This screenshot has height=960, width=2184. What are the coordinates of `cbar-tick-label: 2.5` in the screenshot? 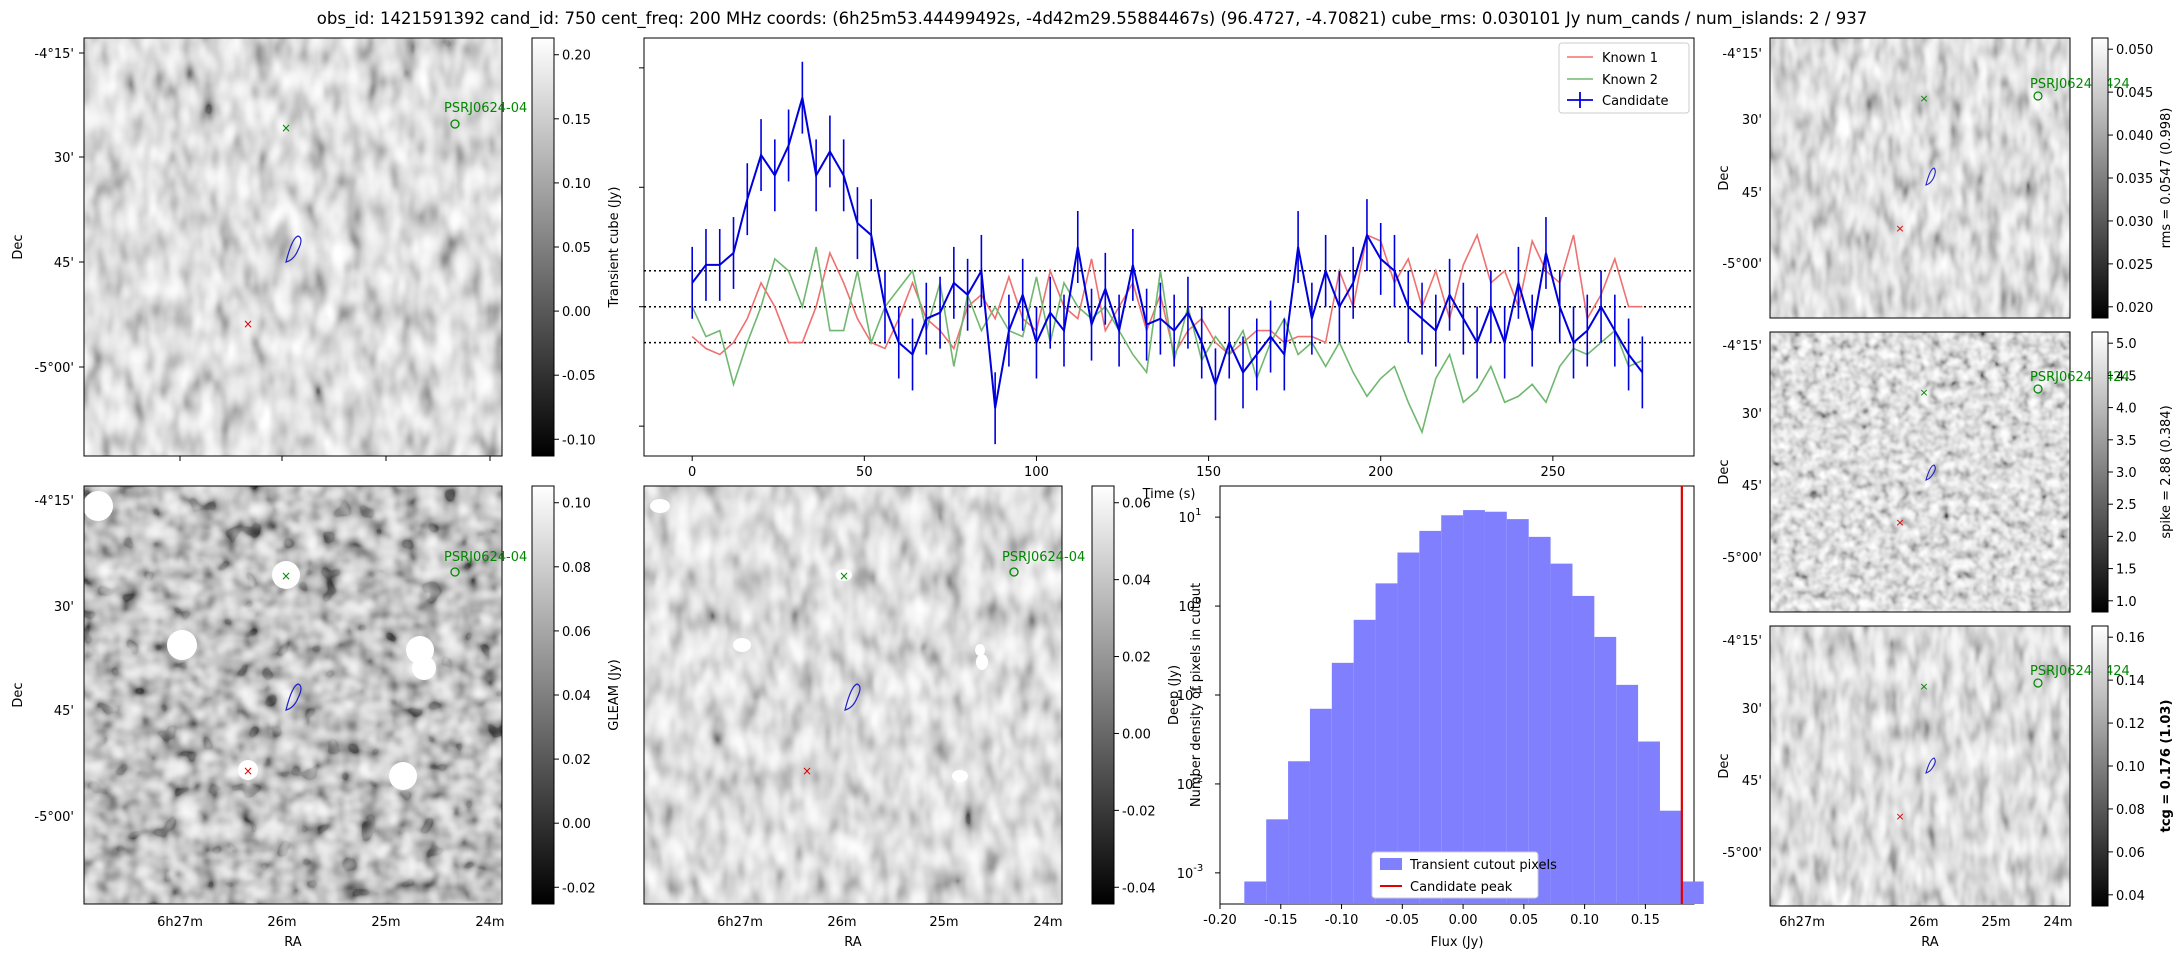 It's located at (2126, 505).